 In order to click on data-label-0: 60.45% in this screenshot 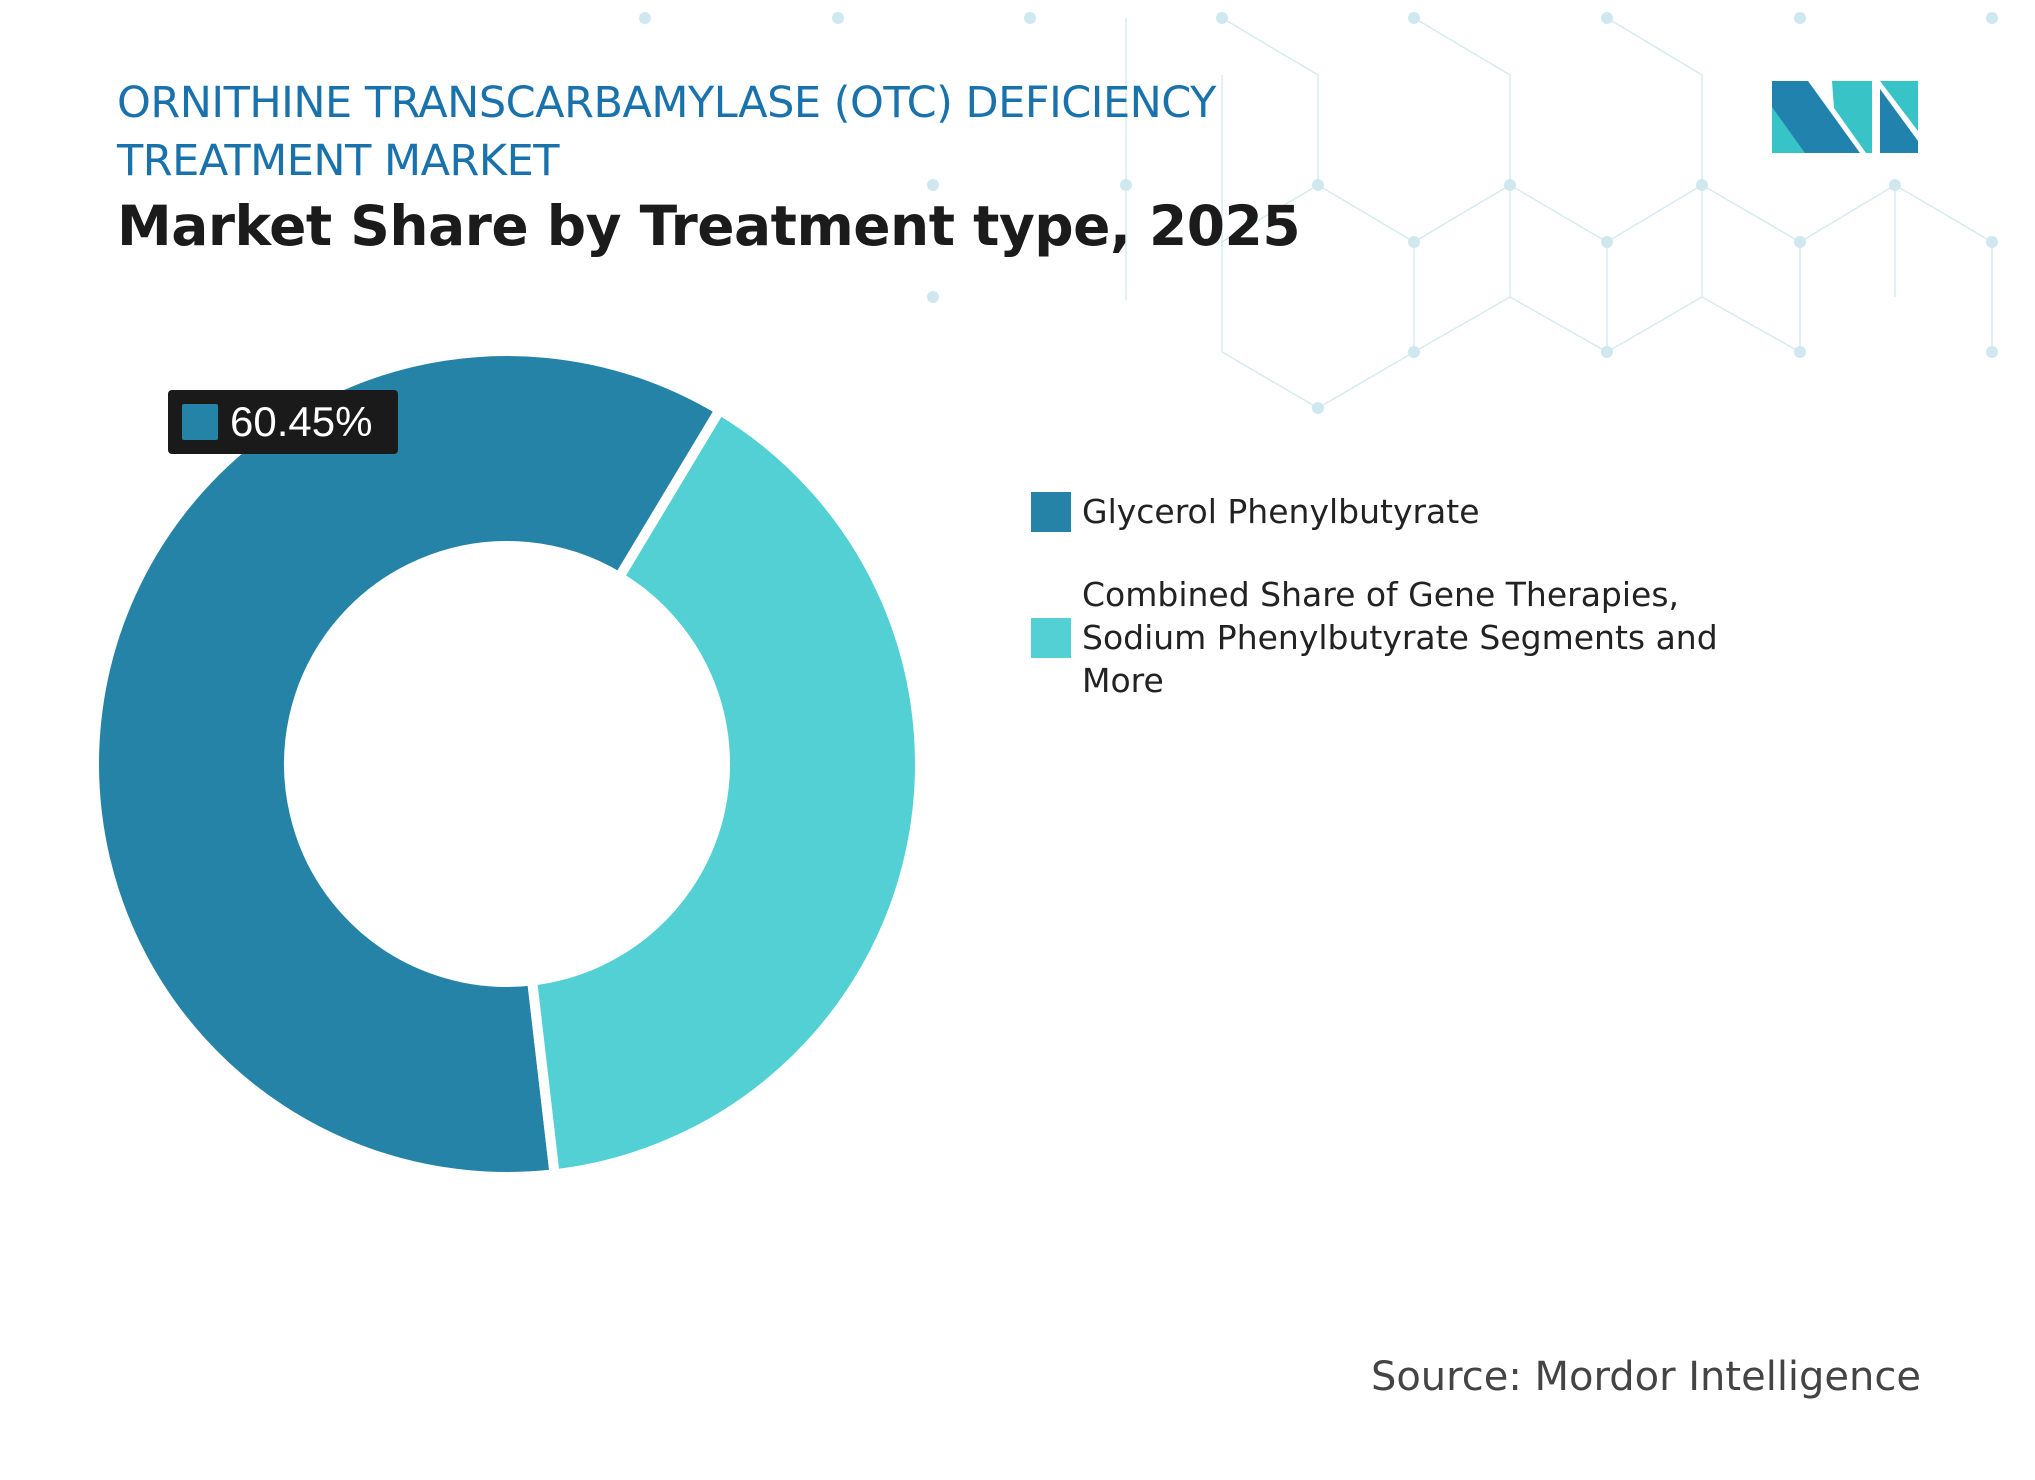, I will do `click(283, 422)`.